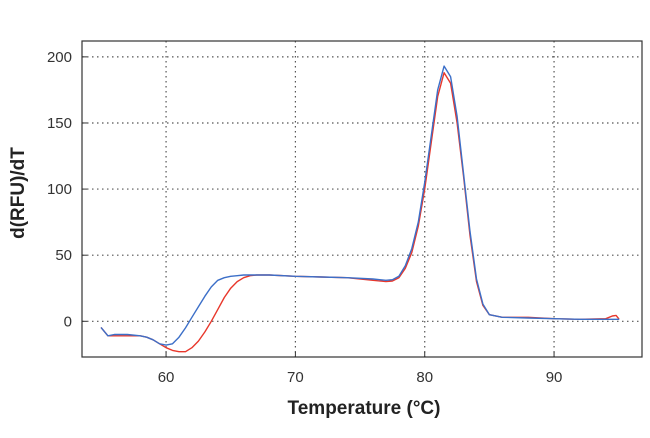  What do you see at coordinates (18, 193) in the screenshot?
I see `y-axis-title: d(RFU)/dT` at bounding box center [18, 193].